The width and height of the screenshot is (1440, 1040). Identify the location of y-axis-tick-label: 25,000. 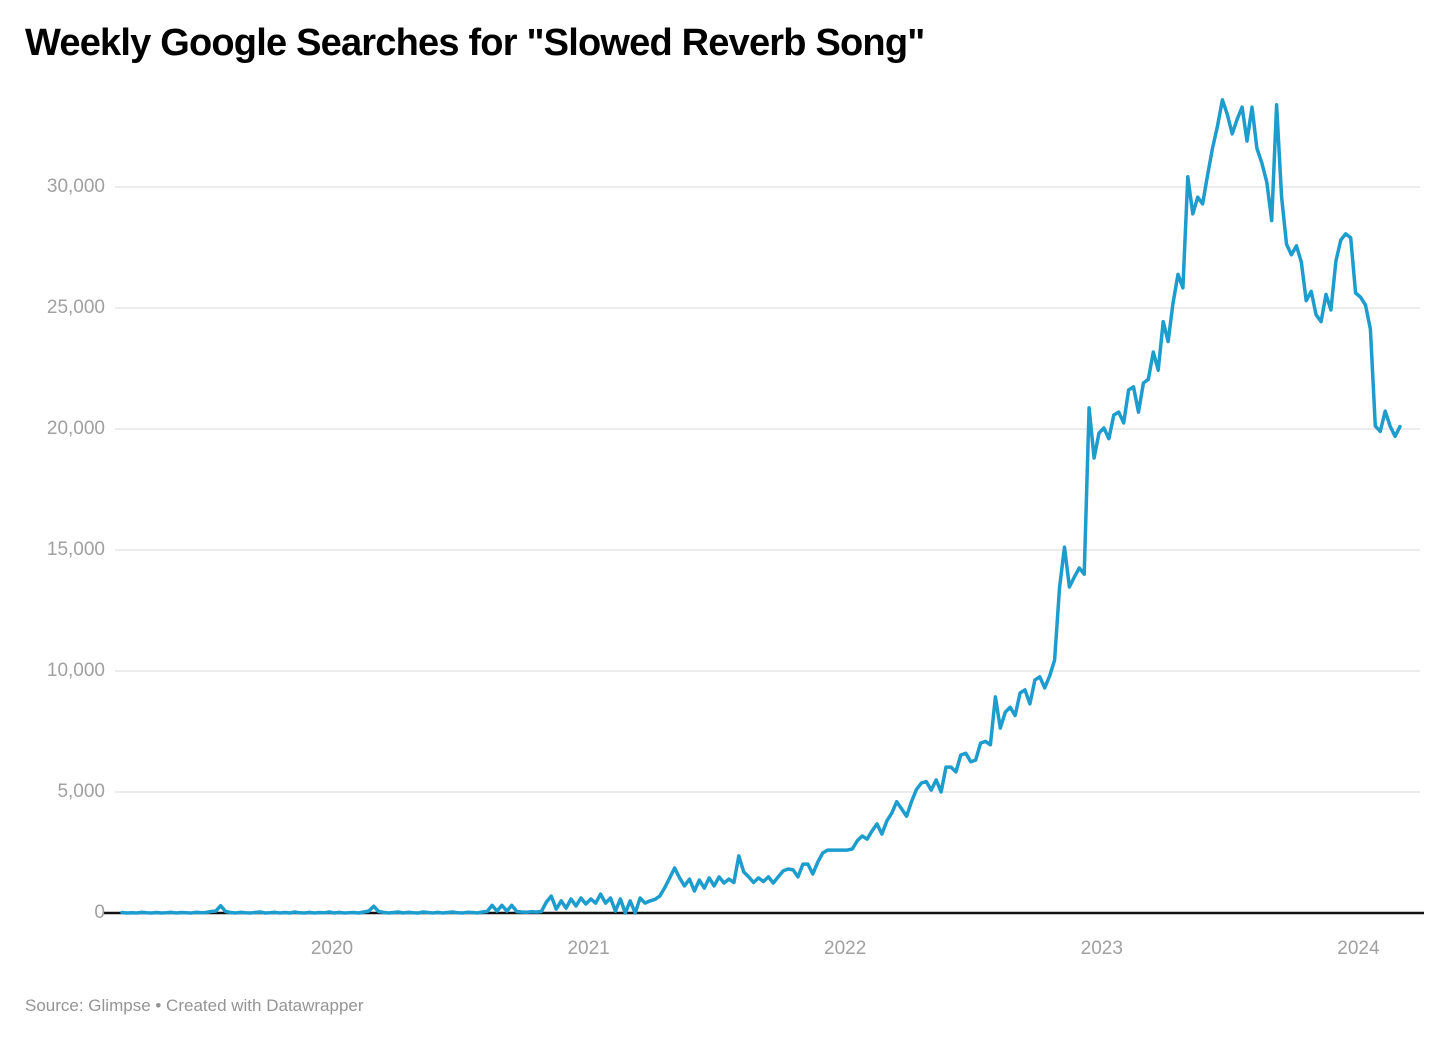
(75, 307).